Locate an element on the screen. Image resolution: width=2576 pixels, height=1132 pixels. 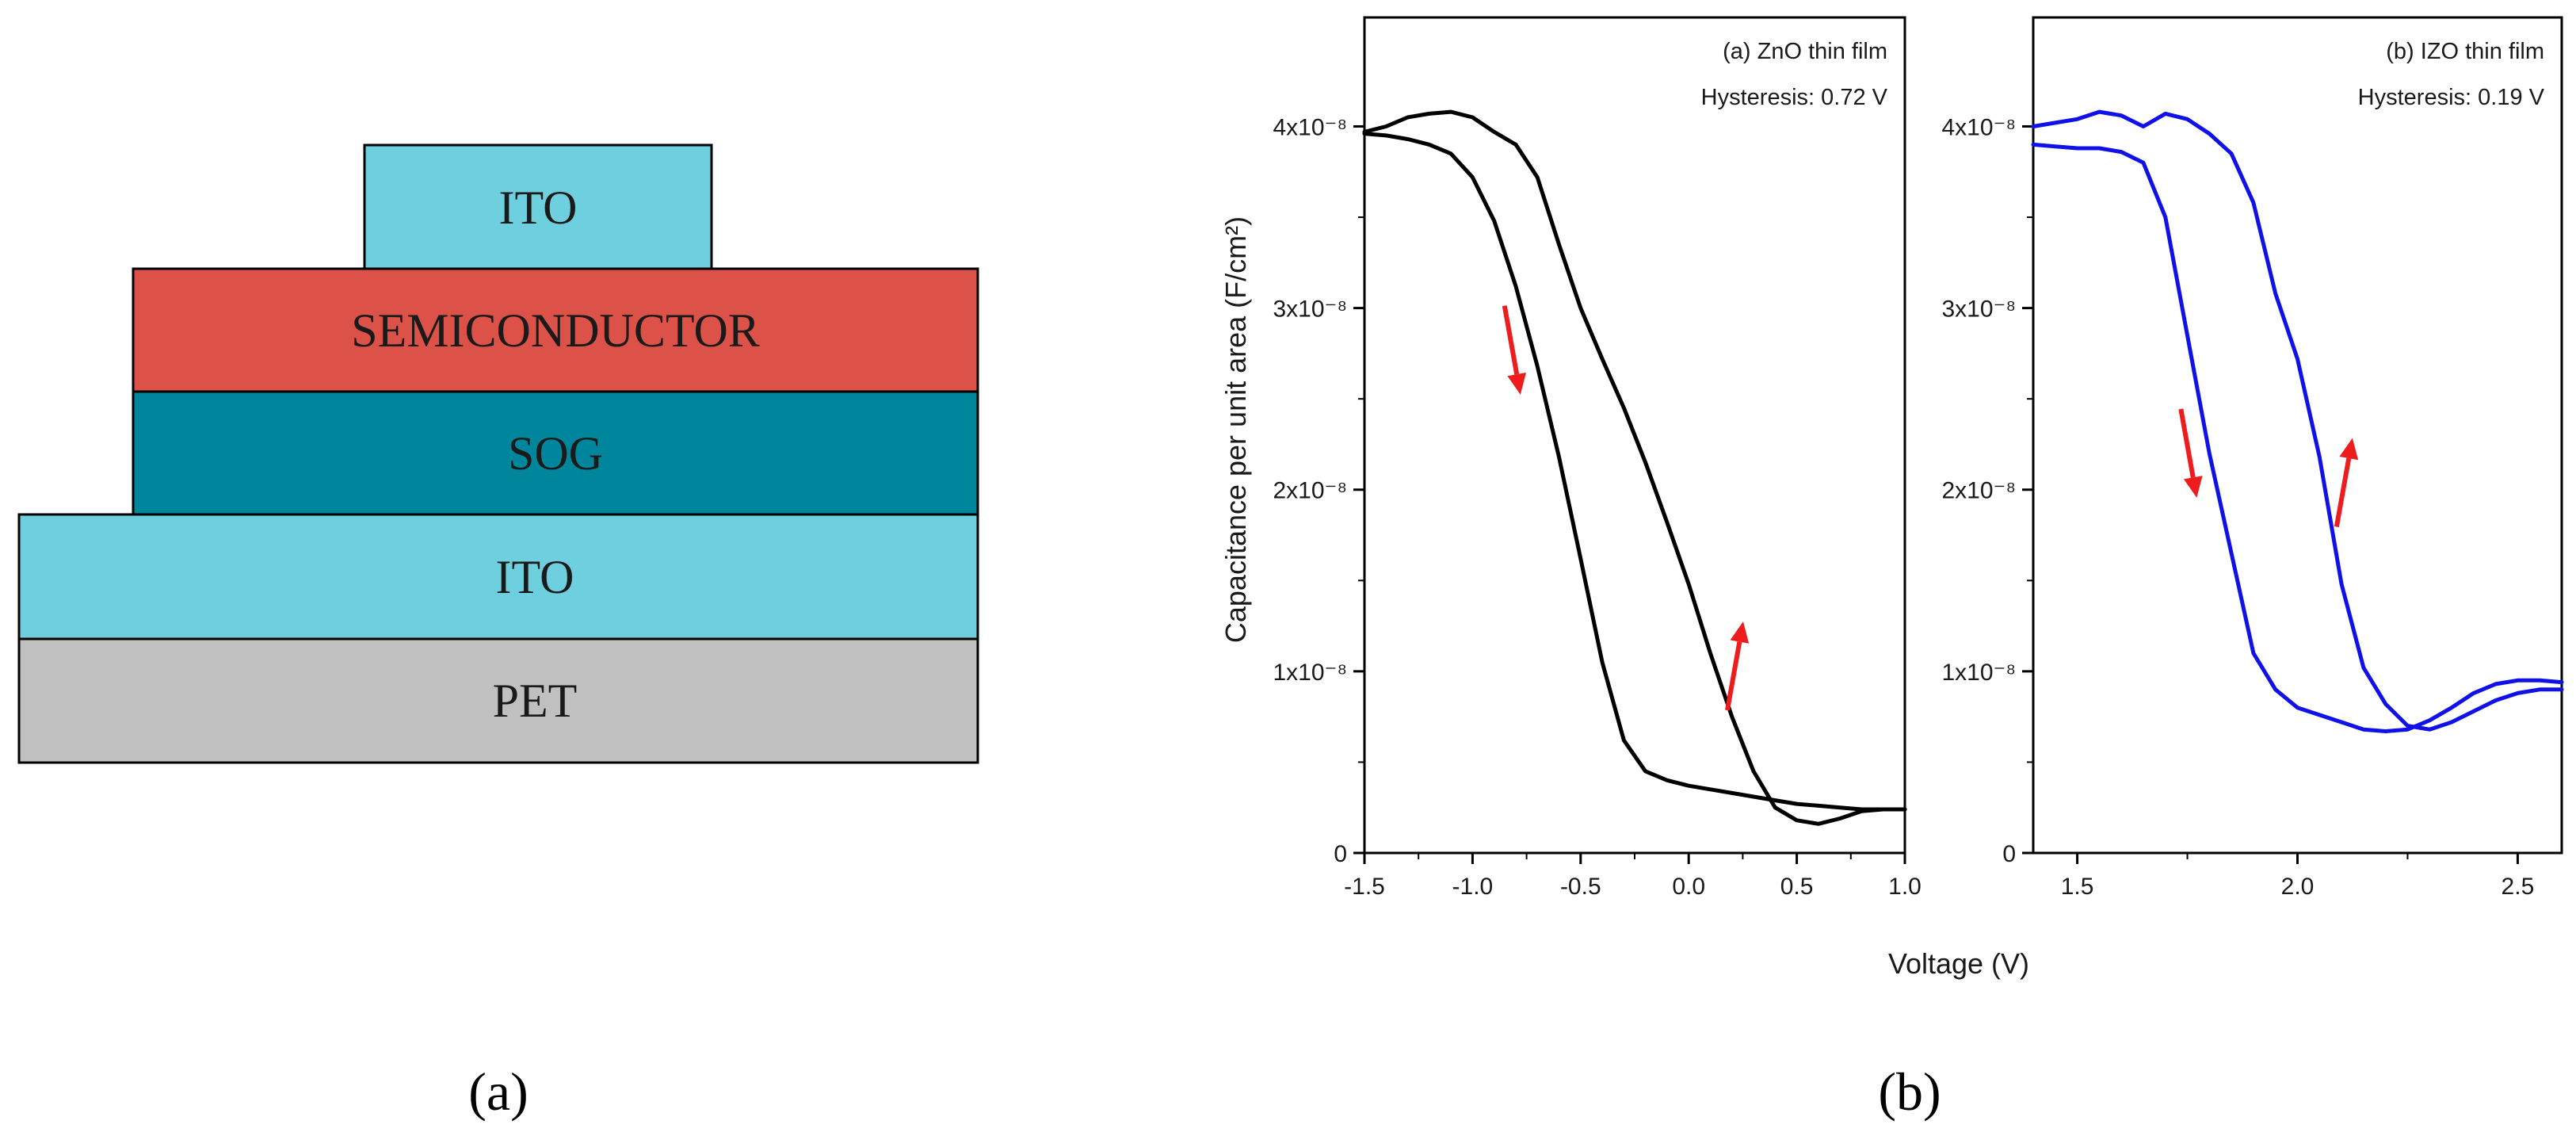
y-tick-label-izo: 3x10⁻⁸ is located at coordinates (1978, 309).